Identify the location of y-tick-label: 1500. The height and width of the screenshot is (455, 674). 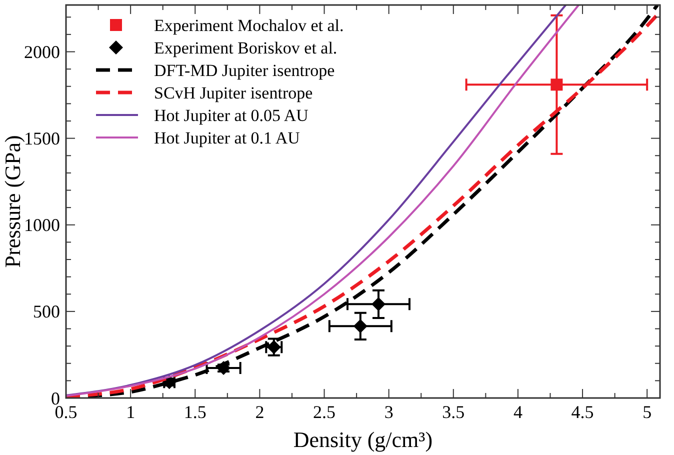
(42, 138).